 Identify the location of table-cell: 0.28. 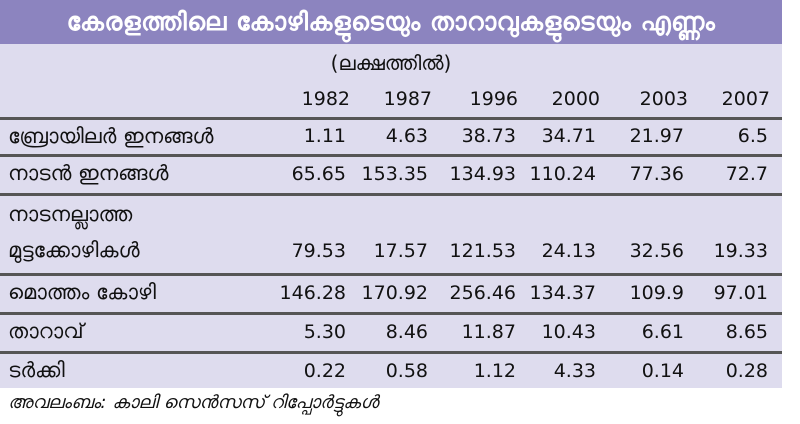
(746, 371).